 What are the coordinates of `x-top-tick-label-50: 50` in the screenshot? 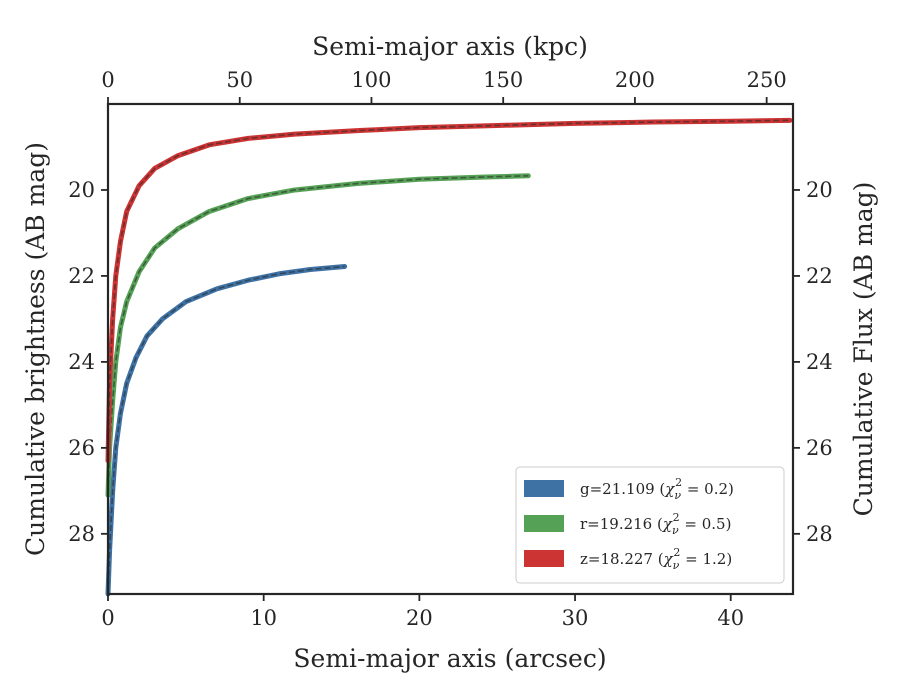 It's located at (239, 80).